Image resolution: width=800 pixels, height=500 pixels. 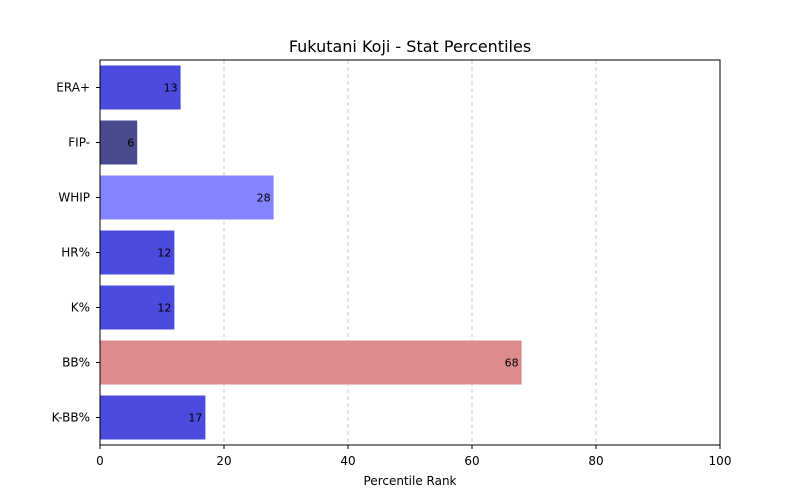 What do you see at coordinates (80, 308) in the screenshot?
I see `y-tick-label: K%` at bounding box center [80, 308].